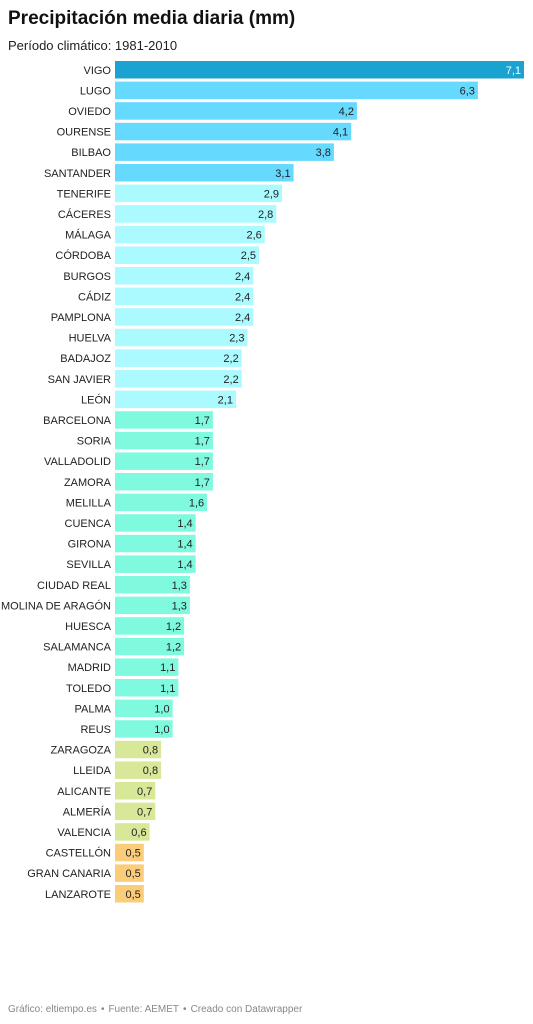 This screenshot has height=1024, width=533. I want to click on value-label: 2,8, so click(265, 215).